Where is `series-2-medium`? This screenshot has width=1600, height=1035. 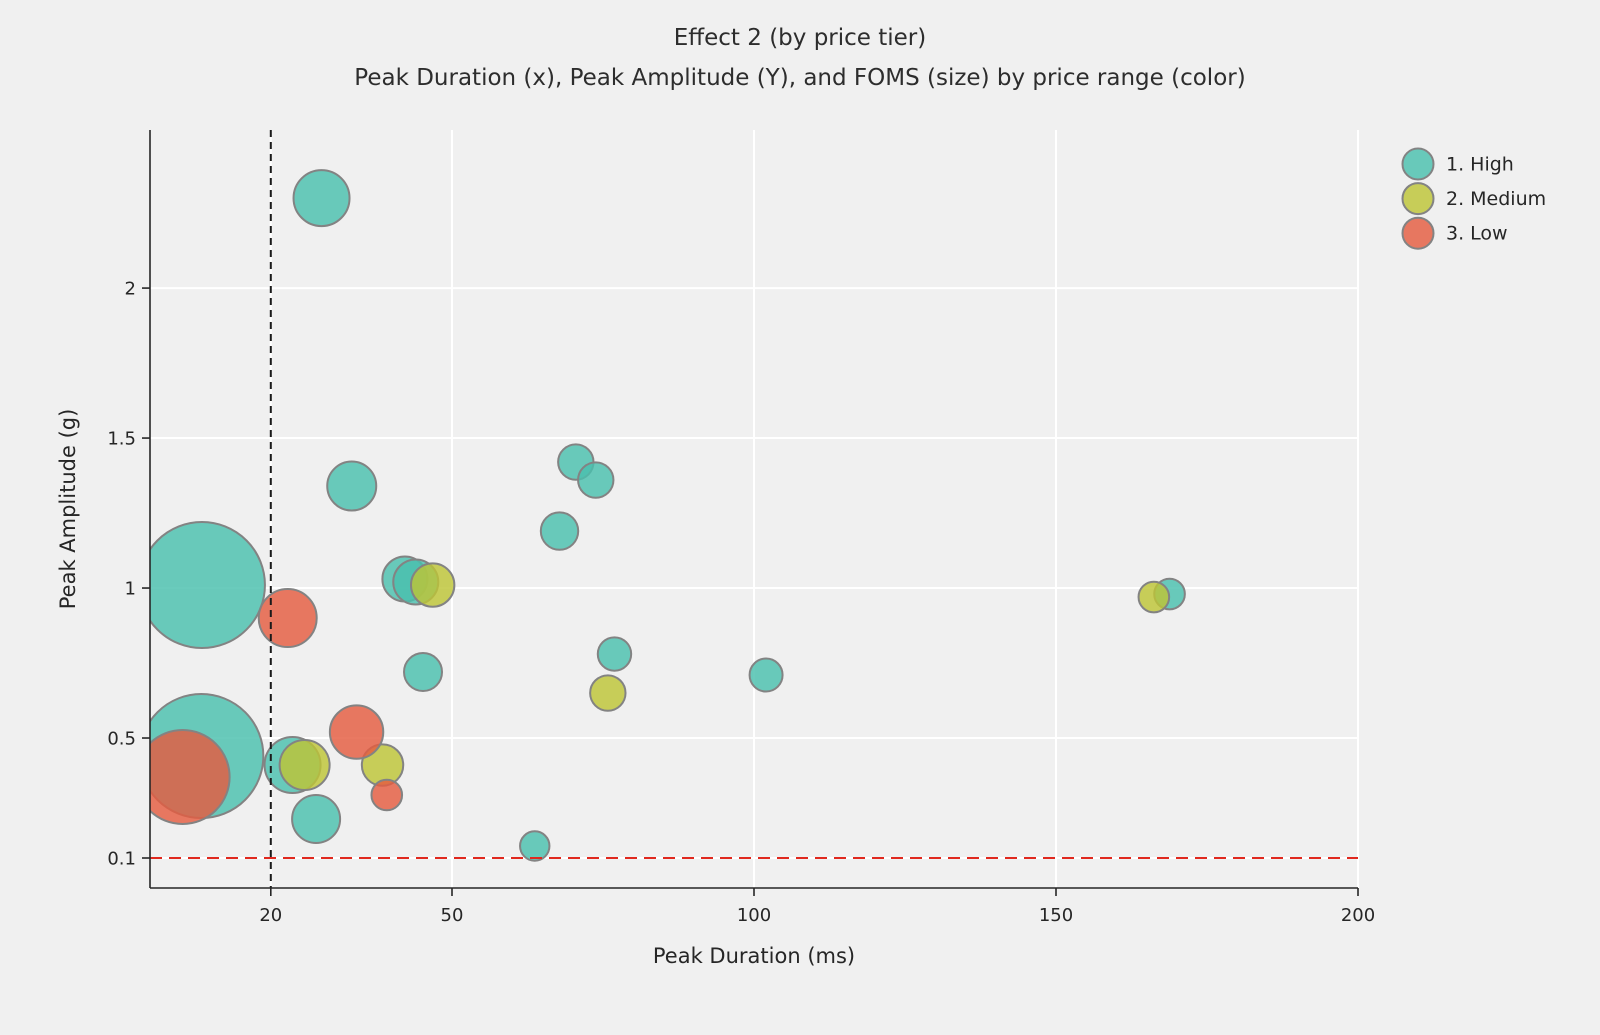 series-2-medium is located at coordinates (724, 677).